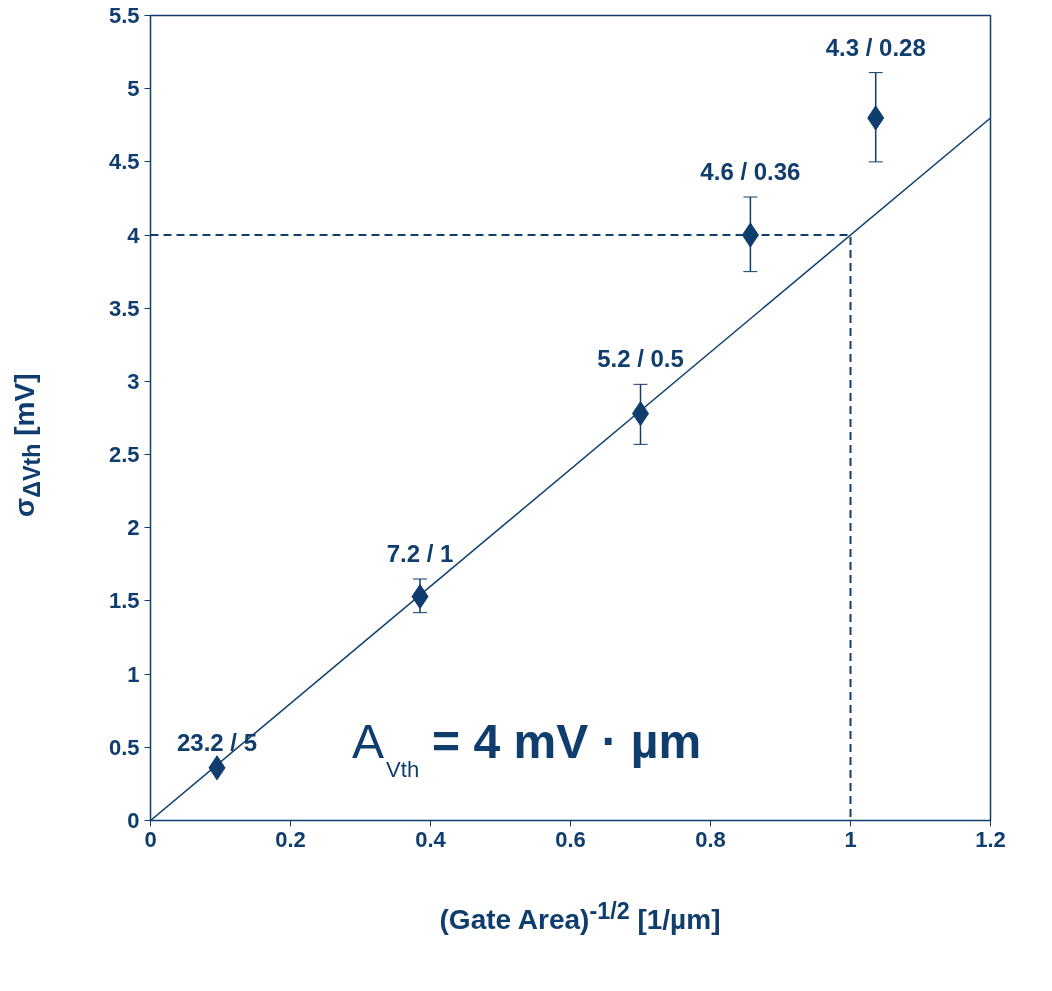  Describe the element at coordinates (124, 601) in the screenshot. I see `y-tick-label: 1.5` at that location.